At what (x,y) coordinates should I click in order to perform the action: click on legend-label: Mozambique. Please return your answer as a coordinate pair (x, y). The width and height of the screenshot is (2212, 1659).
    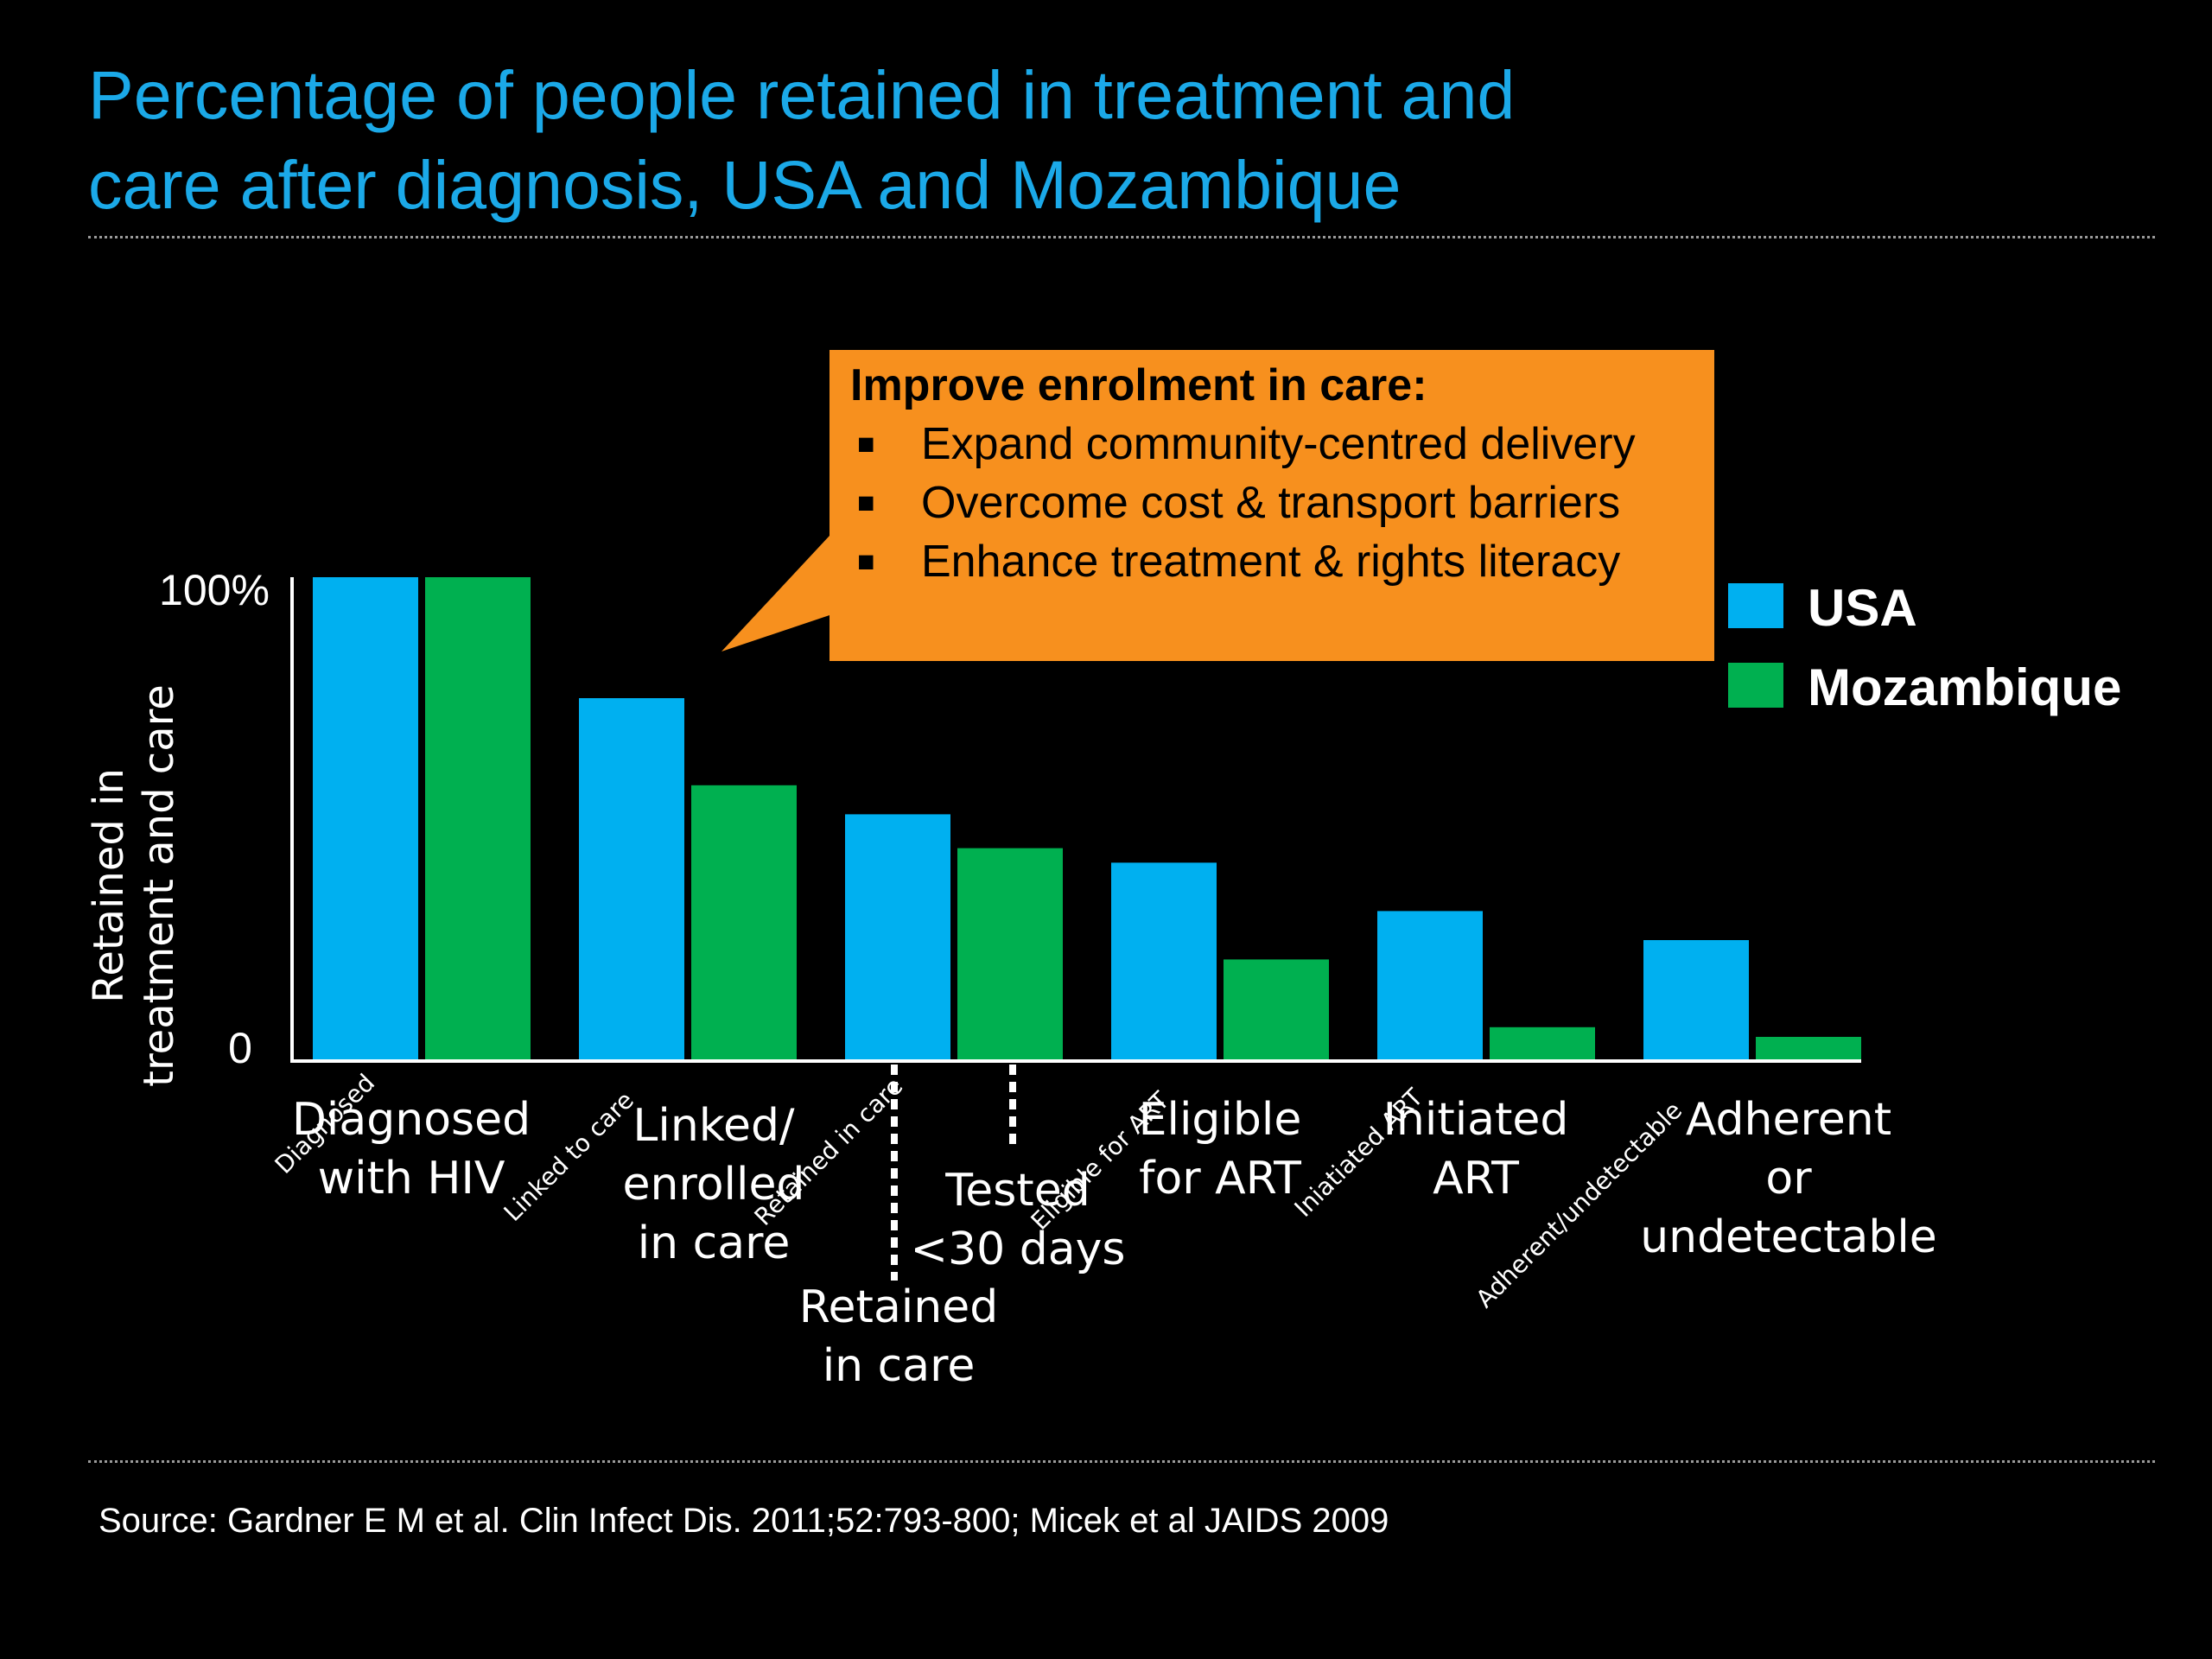
    Looking at the image, I should click on (1965, 687).